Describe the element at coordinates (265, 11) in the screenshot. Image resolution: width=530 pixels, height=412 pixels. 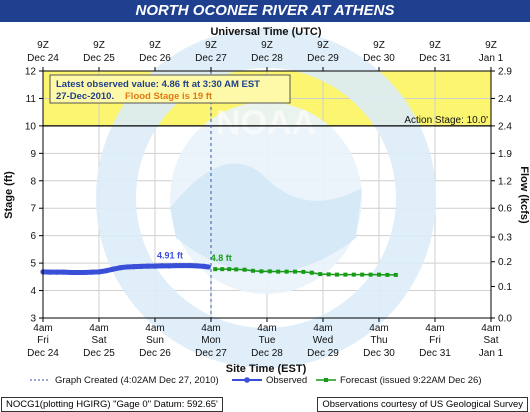
I see `chart-title: NORTH OCONEE RIVER AT ATHENS` at that location.